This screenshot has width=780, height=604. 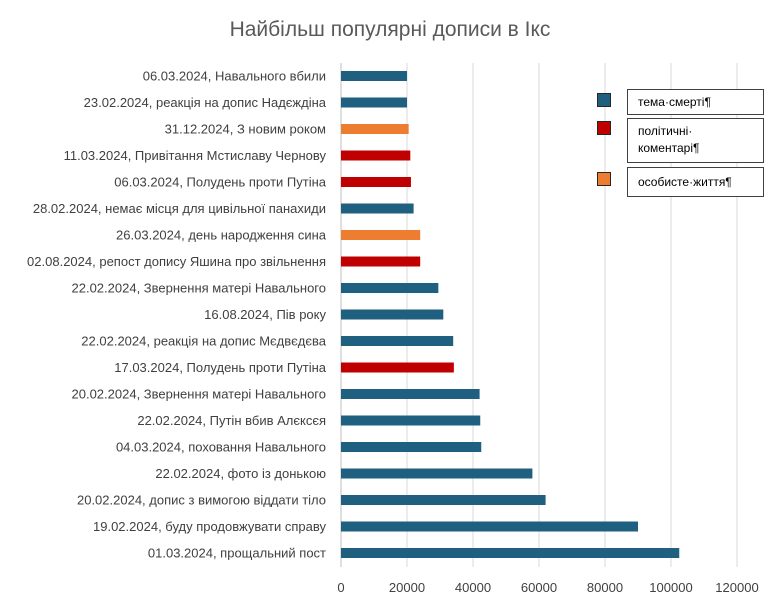 I want to click on x-tick-label: 20000, so click(x=407, y=587).